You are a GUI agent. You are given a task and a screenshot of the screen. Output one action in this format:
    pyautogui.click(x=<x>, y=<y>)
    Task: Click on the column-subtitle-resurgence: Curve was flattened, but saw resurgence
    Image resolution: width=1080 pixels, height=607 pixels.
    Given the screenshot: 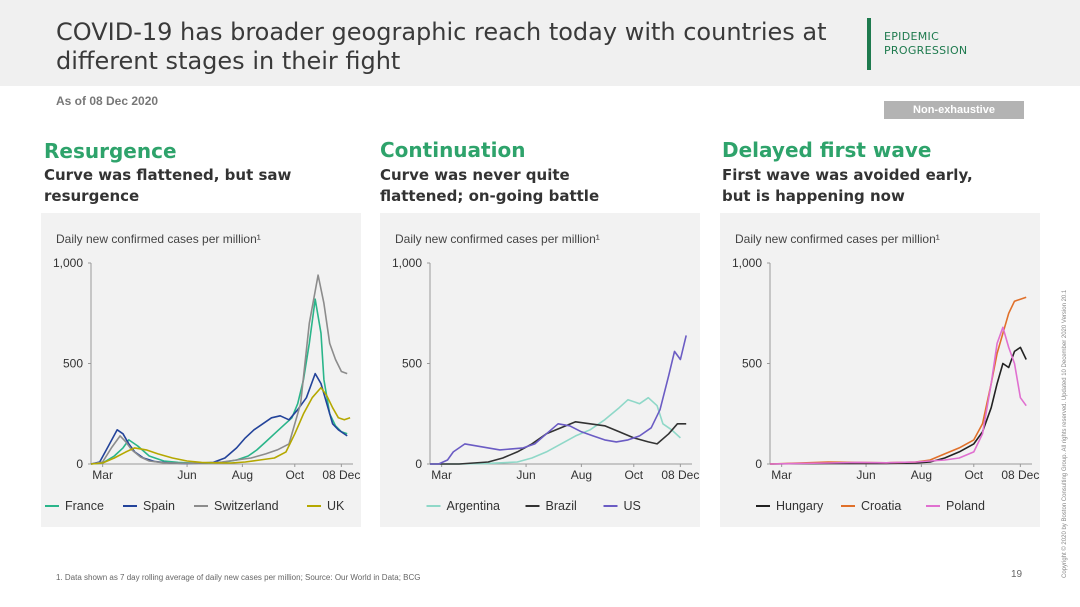 What is the action you would take?
    pyautogui.click(x=168, y=185)
    